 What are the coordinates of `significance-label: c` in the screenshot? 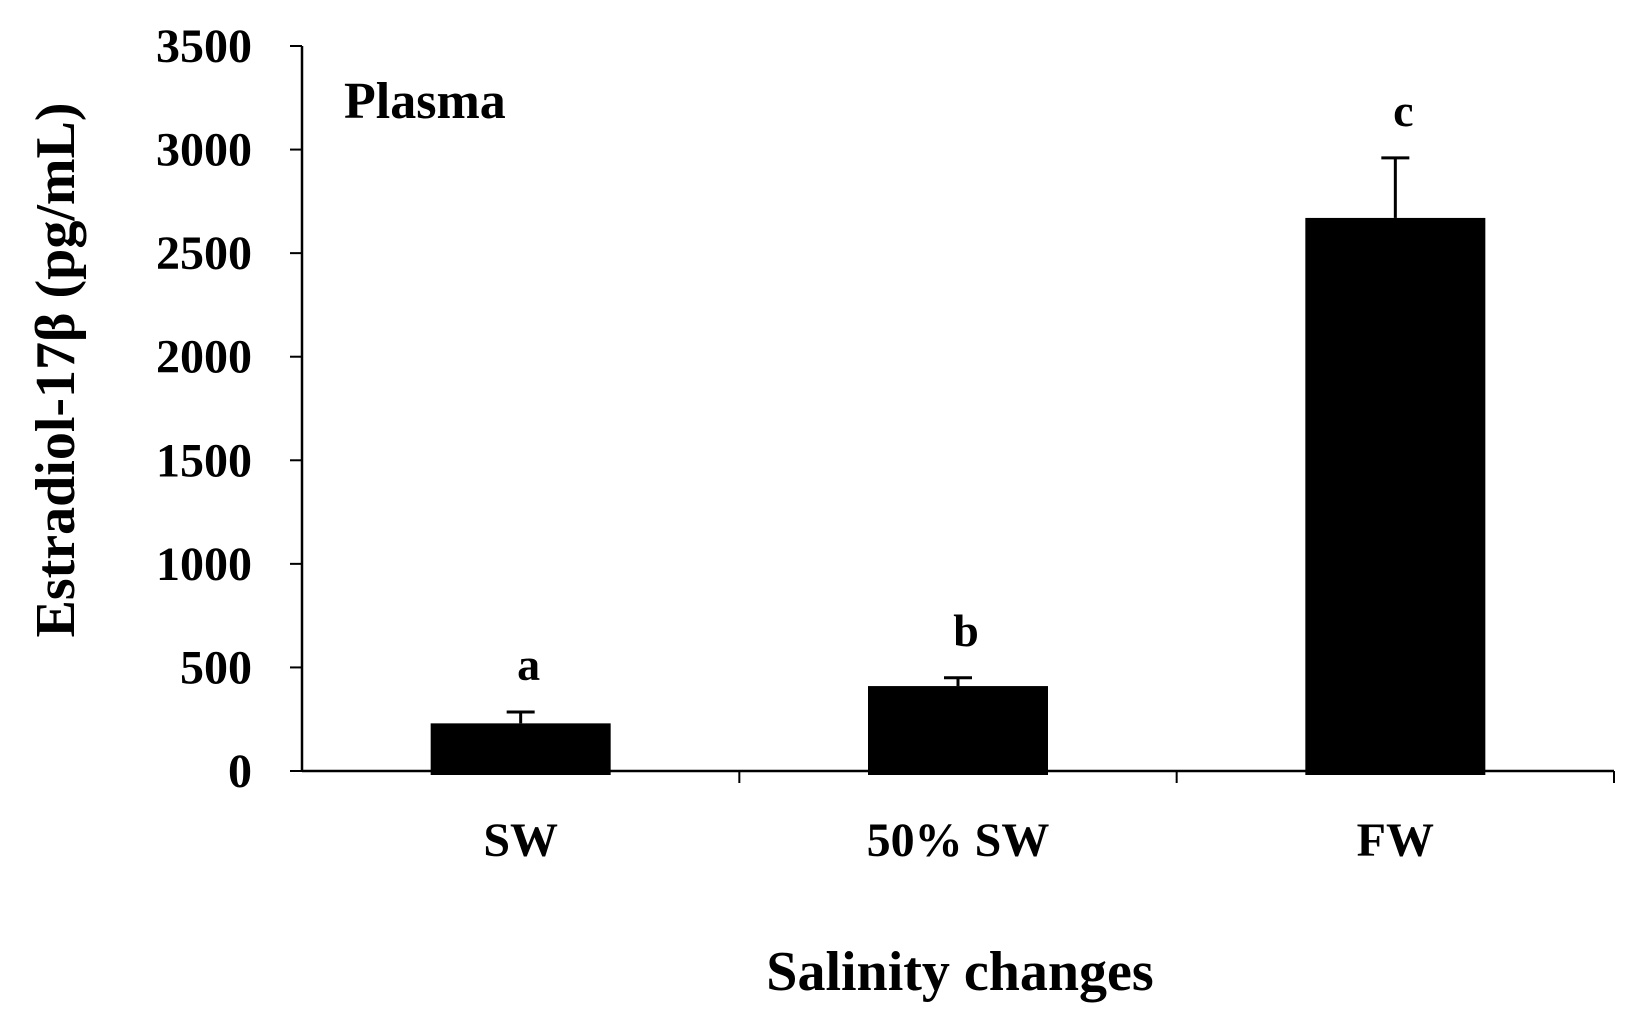 It's located at (1403, 110).